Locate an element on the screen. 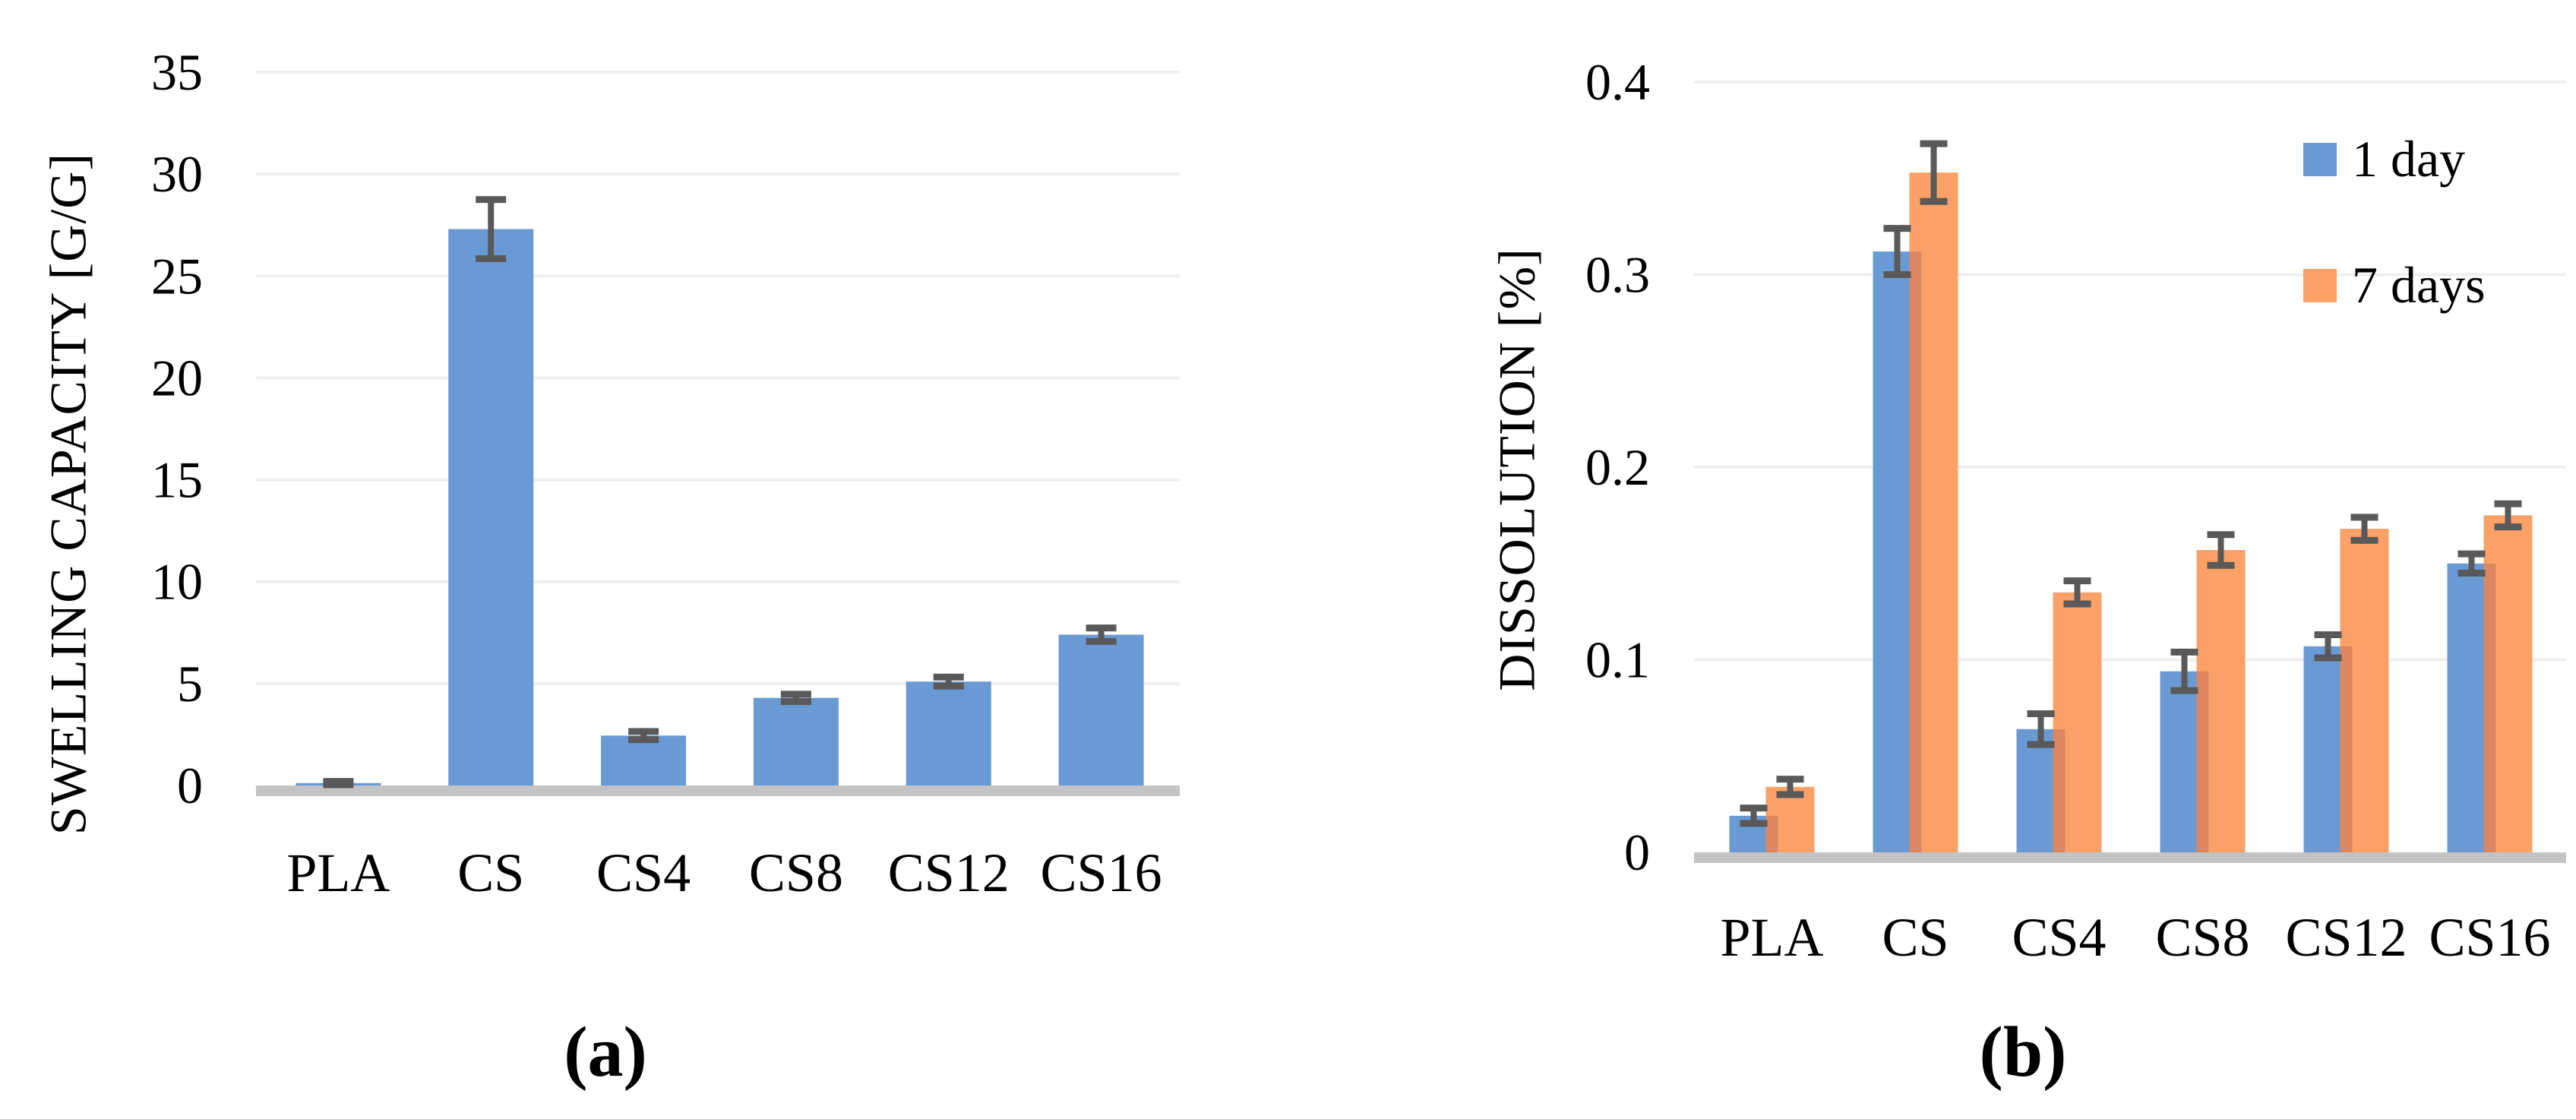 The height and width of the screenshot is (1119, 2576). legend: 1 day 7 days is located at coordinates (2394, 222).